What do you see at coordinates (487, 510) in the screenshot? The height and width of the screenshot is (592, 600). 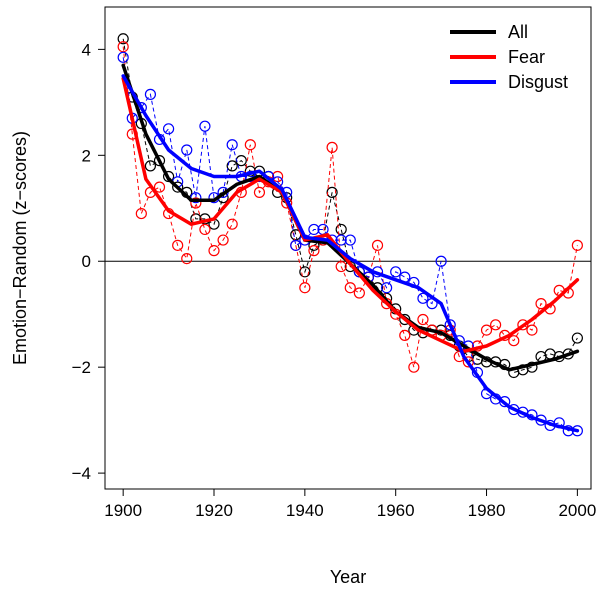 I see `x-tick-label: 1980` at bounding box center [487, 510].